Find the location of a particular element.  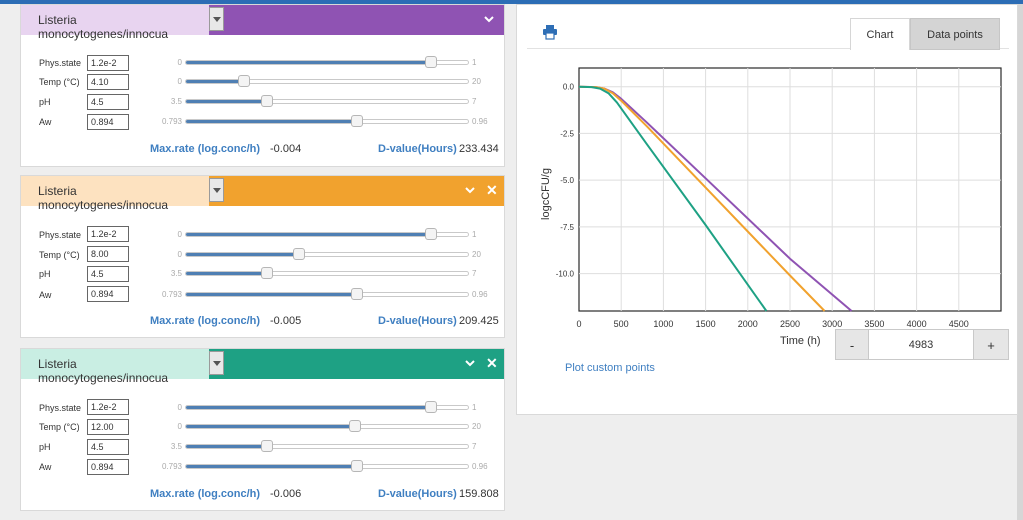

organism-select-label: Listeria monocytogenes/innocua is located at coordinates (103, 198).